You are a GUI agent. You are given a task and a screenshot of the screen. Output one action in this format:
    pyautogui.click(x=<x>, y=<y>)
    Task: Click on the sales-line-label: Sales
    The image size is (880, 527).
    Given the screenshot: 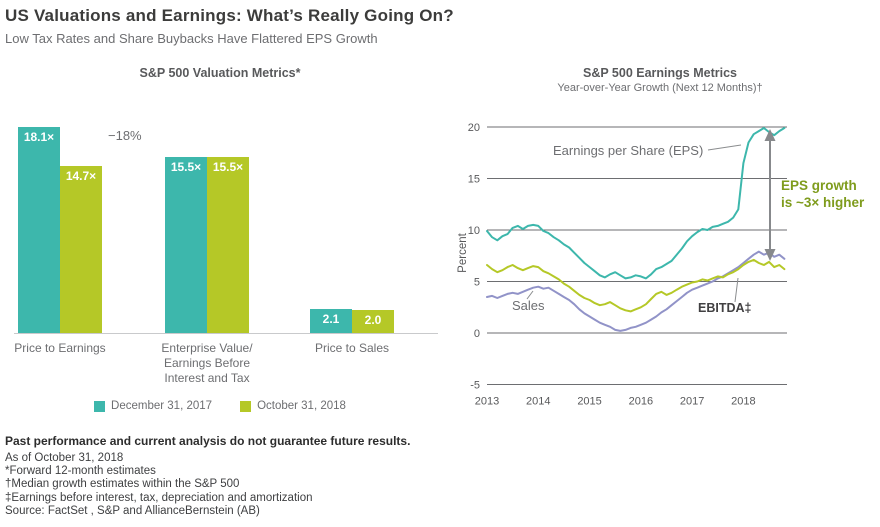 What is the action you would take?
    pyautogui.click(x=528, y=305)
    